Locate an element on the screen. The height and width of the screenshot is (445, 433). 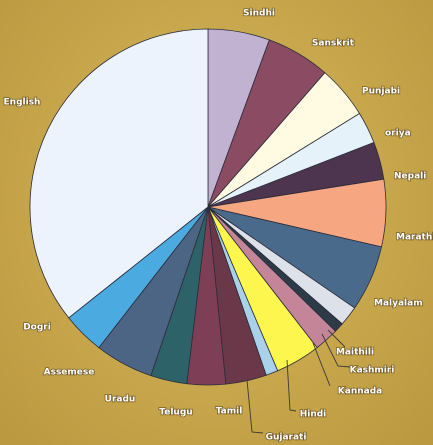
slice-label-sindhi: Sindhi is located at coordinates (259, 14).